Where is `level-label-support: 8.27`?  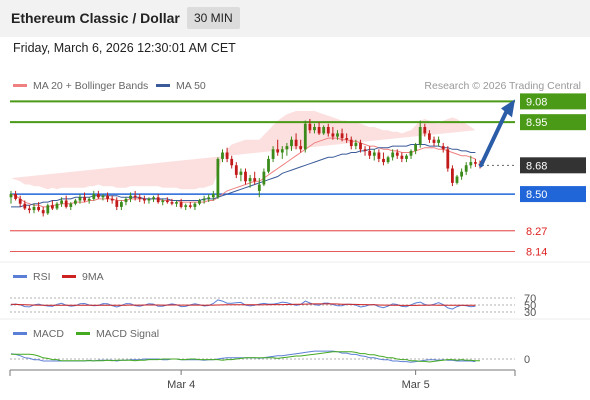 level-label-support: 8.27 is located at coordinates (536, 232).